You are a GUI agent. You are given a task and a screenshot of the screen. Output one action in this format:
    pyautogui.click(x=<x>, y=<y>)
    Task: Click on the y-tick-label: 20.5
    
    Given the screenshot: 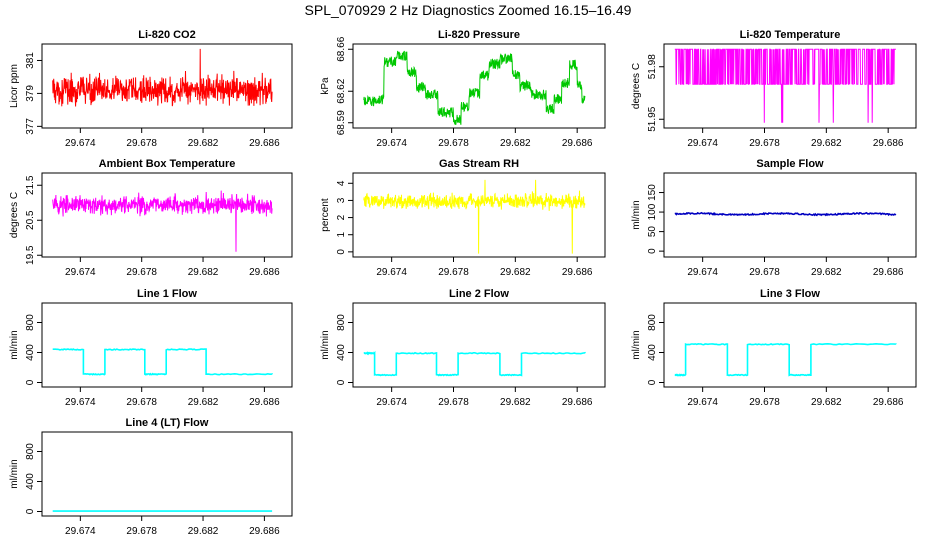 What is the action you would take?
    pyautogui.click(x=30, y=220)
    